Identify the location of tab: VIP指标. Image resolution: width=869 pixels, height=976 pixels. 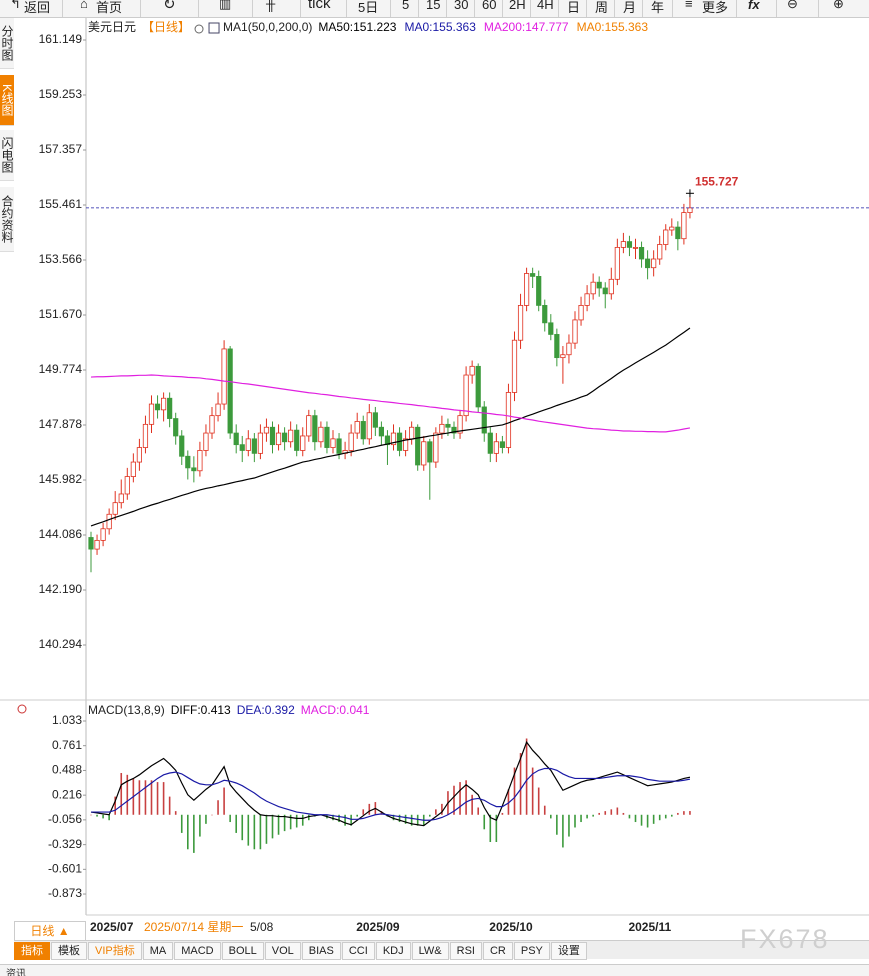
(115, 951).